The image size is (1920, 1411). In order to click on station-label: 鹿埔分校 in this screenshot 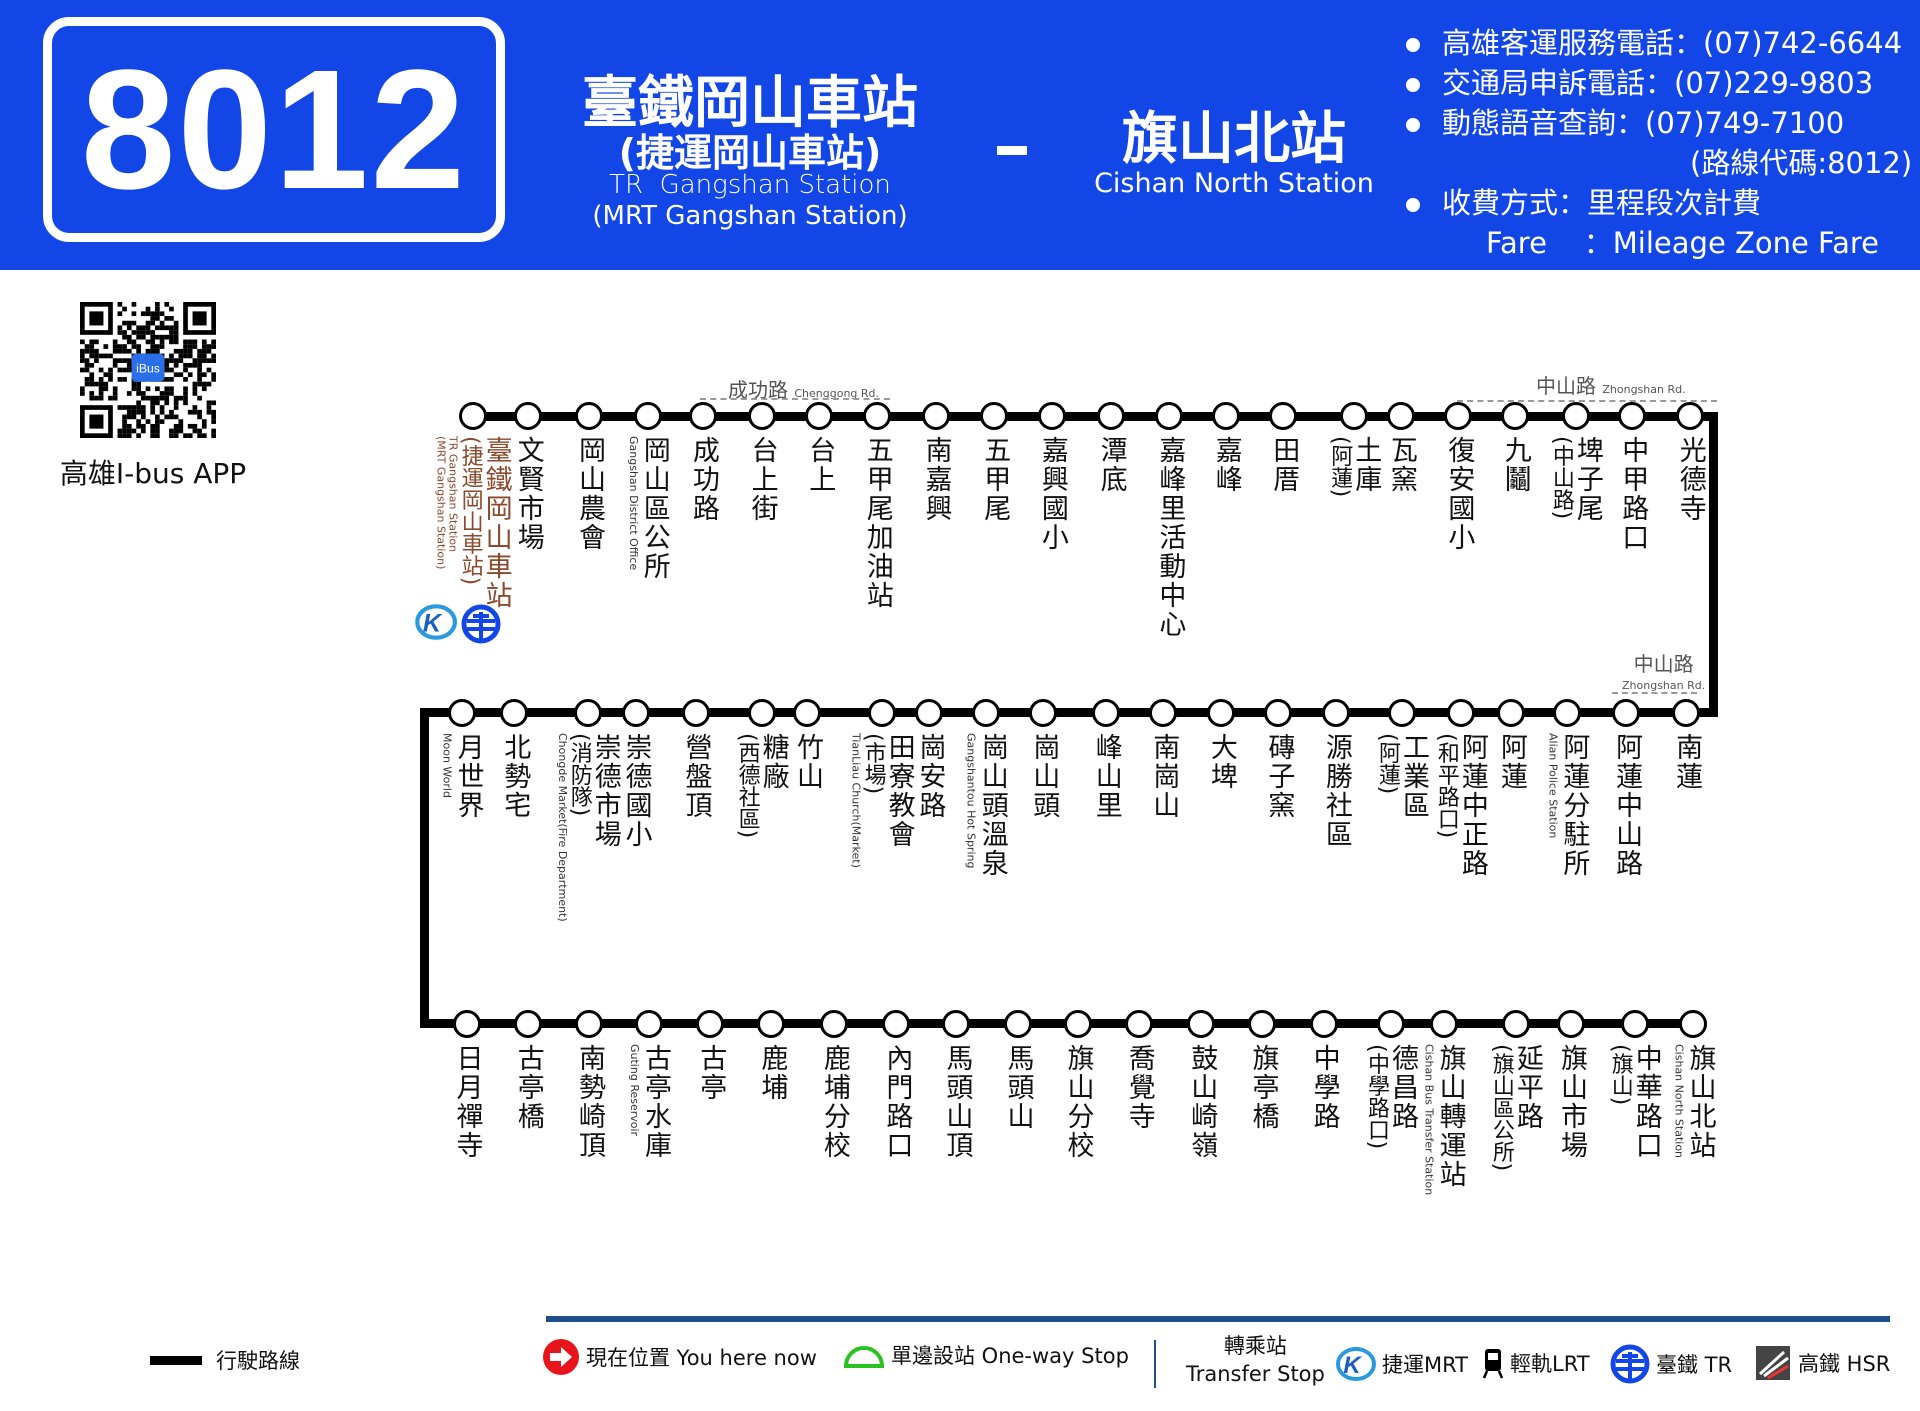, I will do `click(834, 1102)`.